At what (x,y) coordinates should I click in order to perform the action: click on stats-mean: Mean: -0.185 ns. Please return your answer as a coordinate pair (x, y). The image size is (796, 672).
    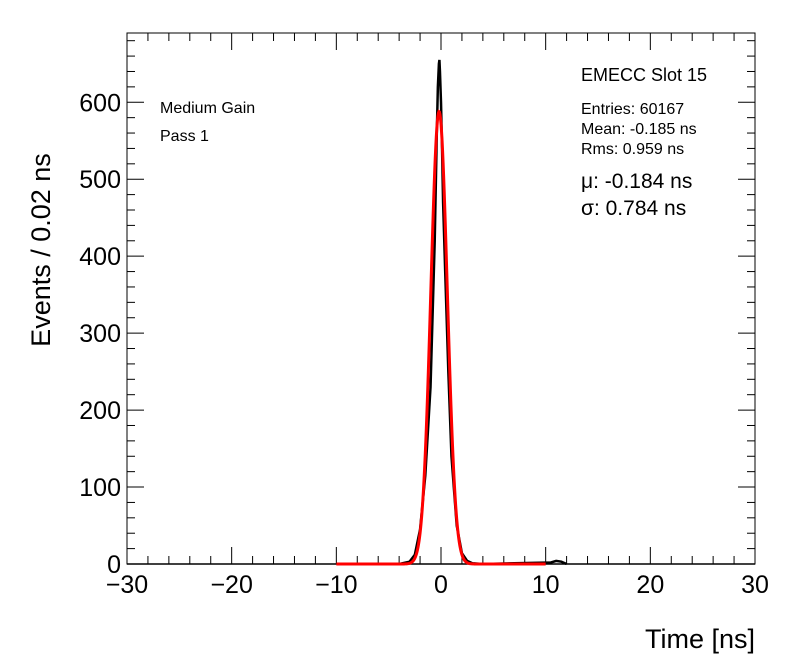
    Looking at the image, I should click on (639, 129).